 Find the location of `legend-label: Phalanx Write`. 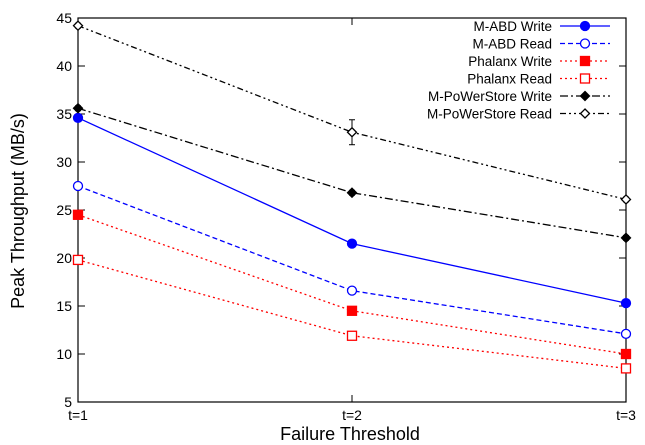

legend-label: Phalanx Write is located at coordinates (510, 61).